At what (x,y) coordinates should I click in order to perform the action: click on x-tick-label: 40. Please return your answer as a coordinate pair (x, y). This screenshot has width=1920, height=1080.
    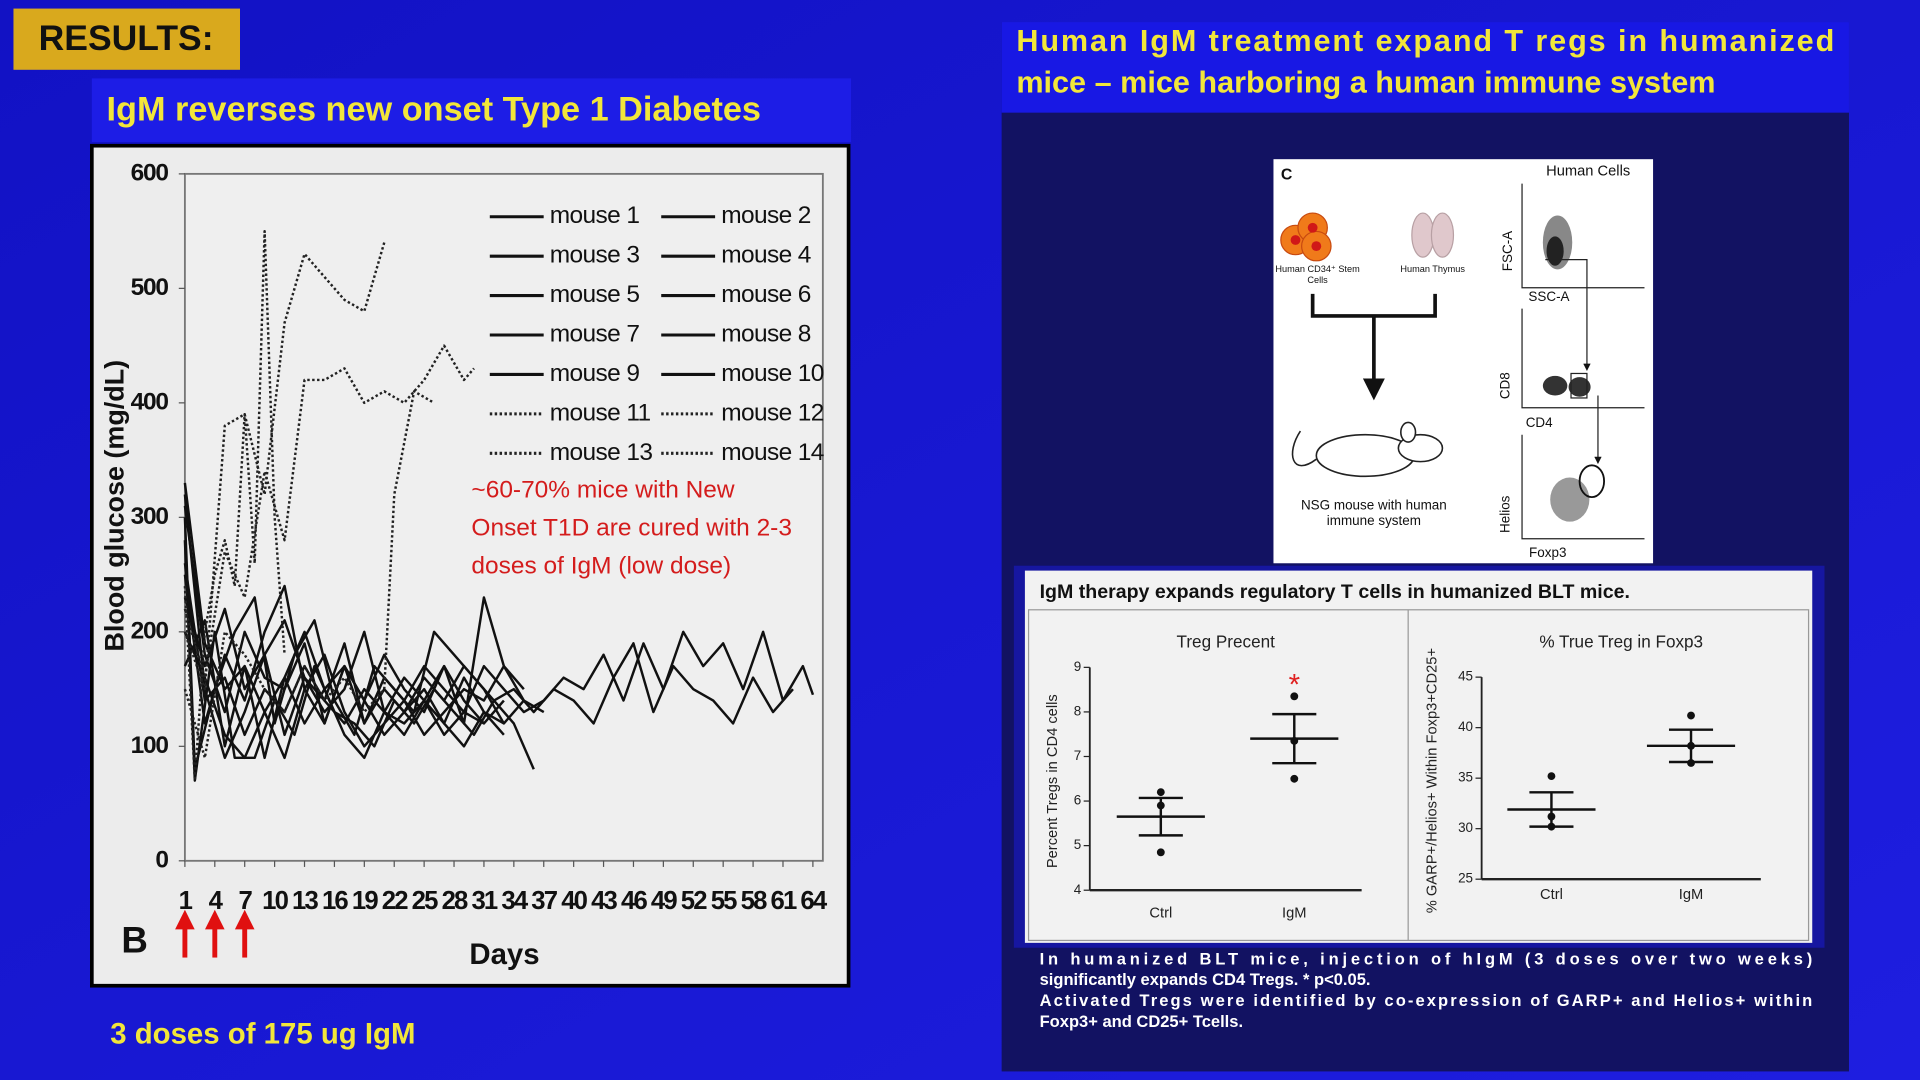
    Looking at the image, I should click on (574, 901).